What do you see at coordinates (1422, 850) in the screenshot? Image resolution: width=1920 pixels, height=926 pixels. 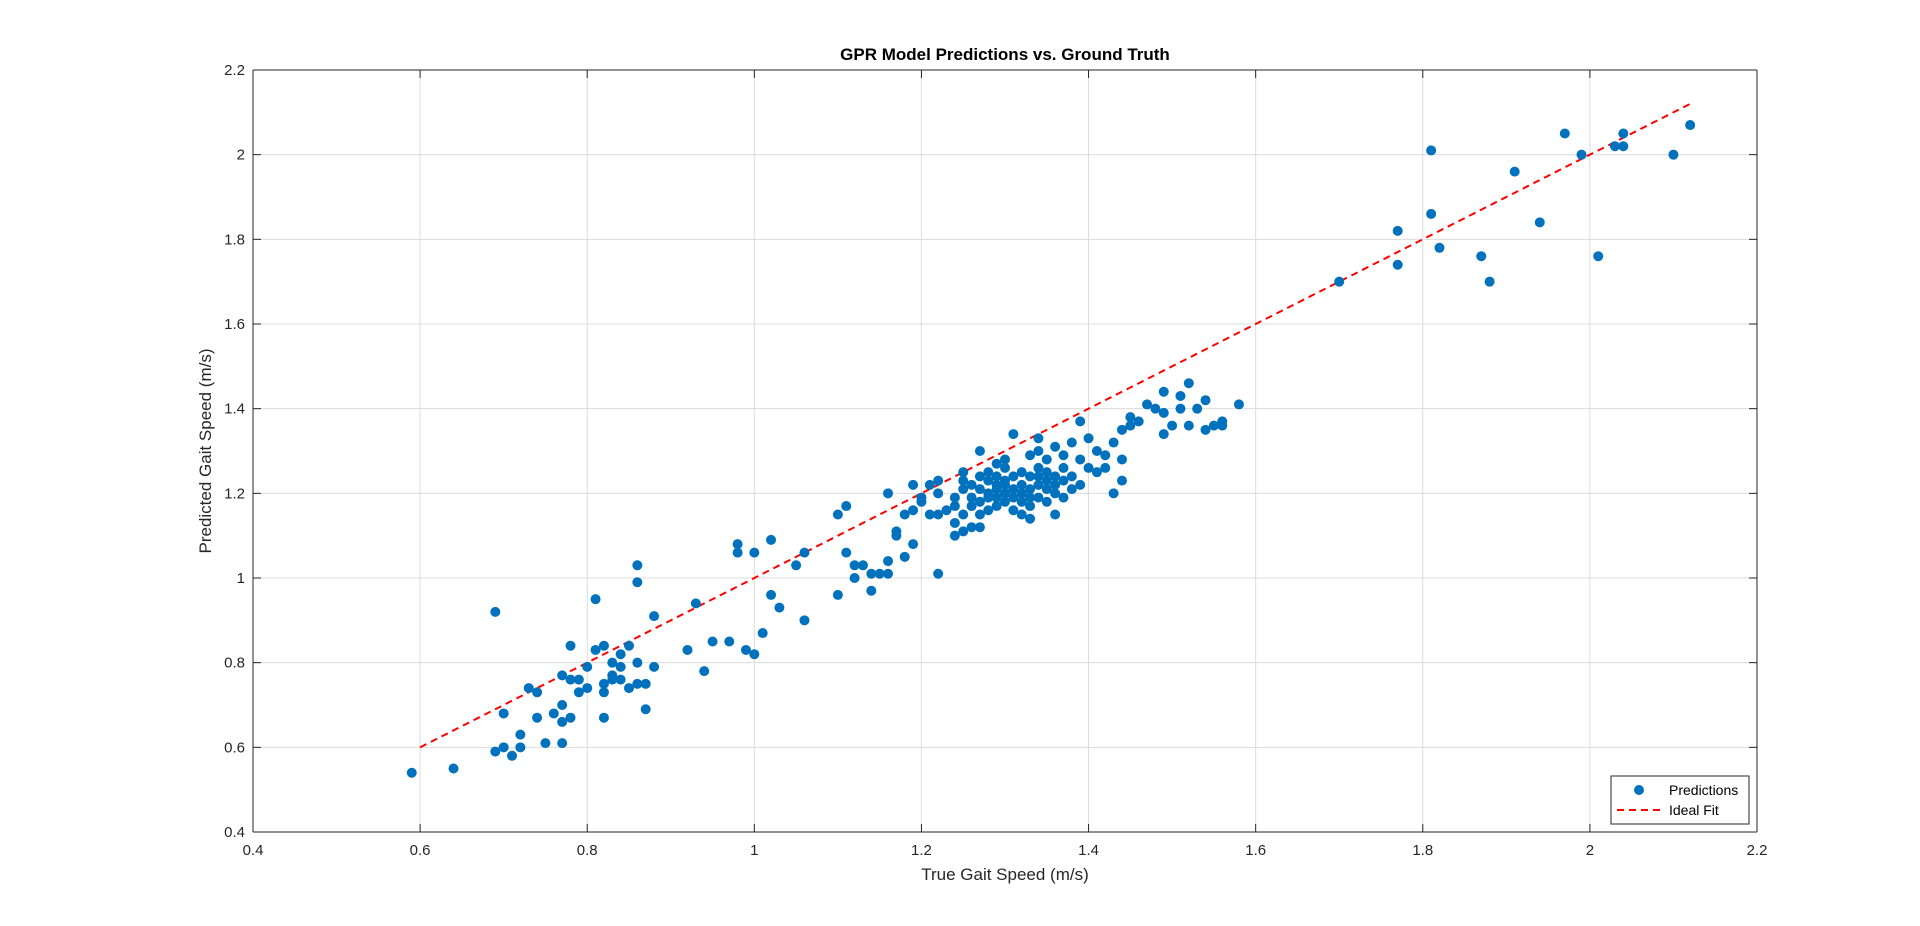 I see `x-tick-label: 1.8` at bounding box center [1422, 850].